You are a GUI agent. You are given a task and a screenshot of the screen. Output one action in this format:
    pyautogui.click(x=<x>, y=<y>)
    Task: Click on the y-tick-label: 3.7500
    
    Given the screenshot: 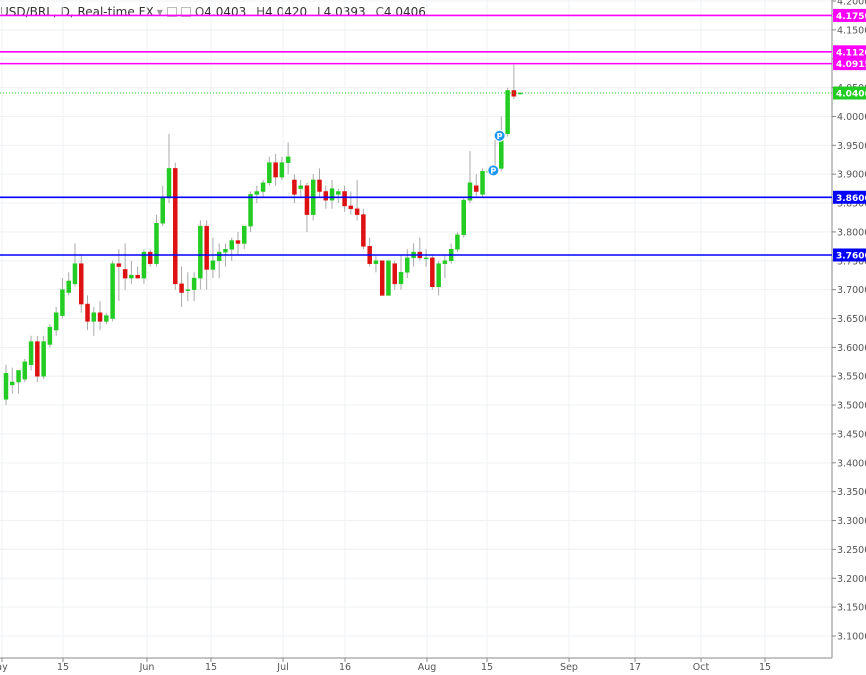 What is the action you would take?
    pyautogui.click(x=851, y=261)
    